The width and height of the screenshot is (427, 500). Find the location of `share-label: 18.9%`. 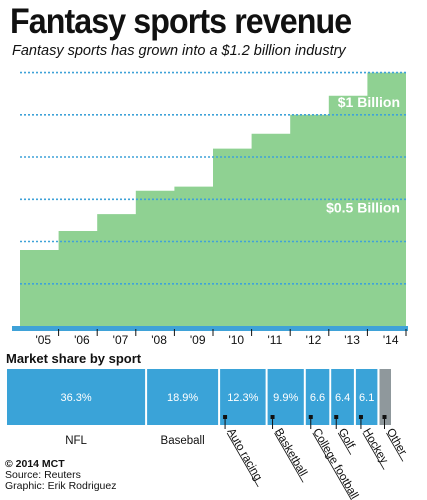

share-label: 18.9% is located at coordinates (182, 398).